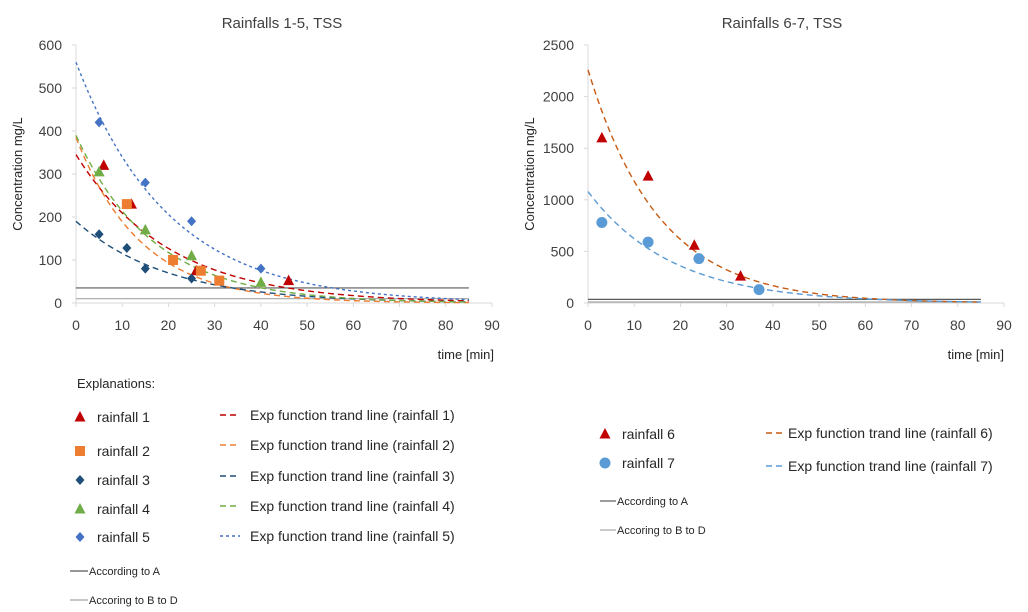 The height and width of the screenshot is (612, 1028). Describe the element at coordinates (51, 260) in the screenshot. I see `y-tick-label: 100` at that location.